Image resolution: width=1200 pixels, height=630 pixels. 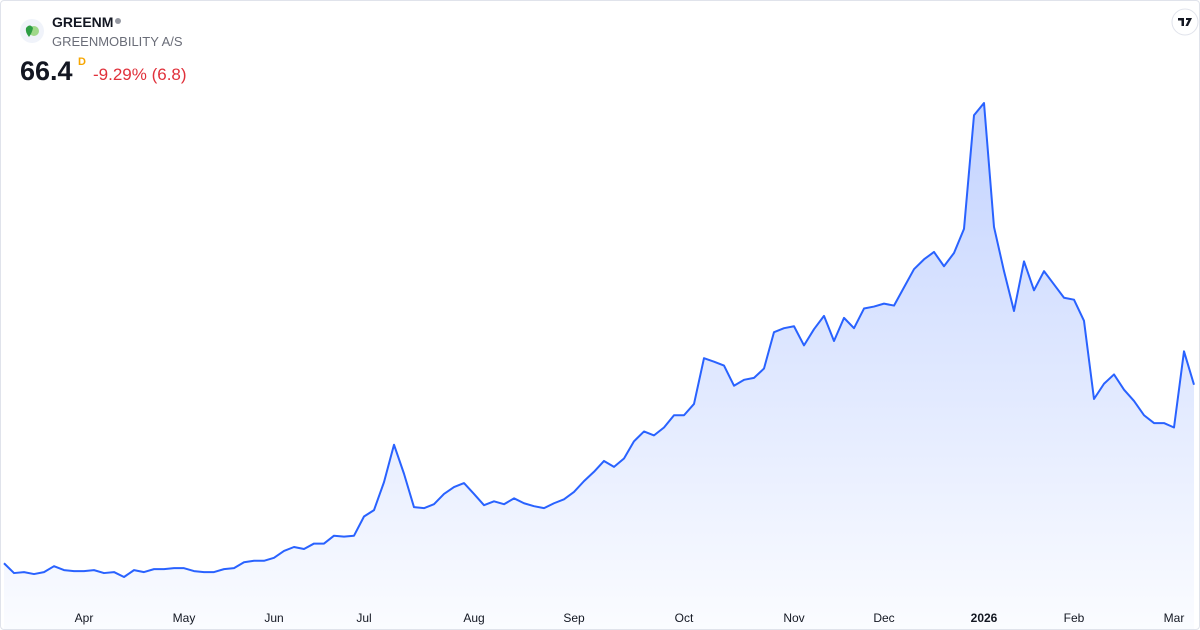 What do you see at coordinates (684, 618) in the screenshot?
I see `x-tick-label: Oct` at bounding box center [684, 618].